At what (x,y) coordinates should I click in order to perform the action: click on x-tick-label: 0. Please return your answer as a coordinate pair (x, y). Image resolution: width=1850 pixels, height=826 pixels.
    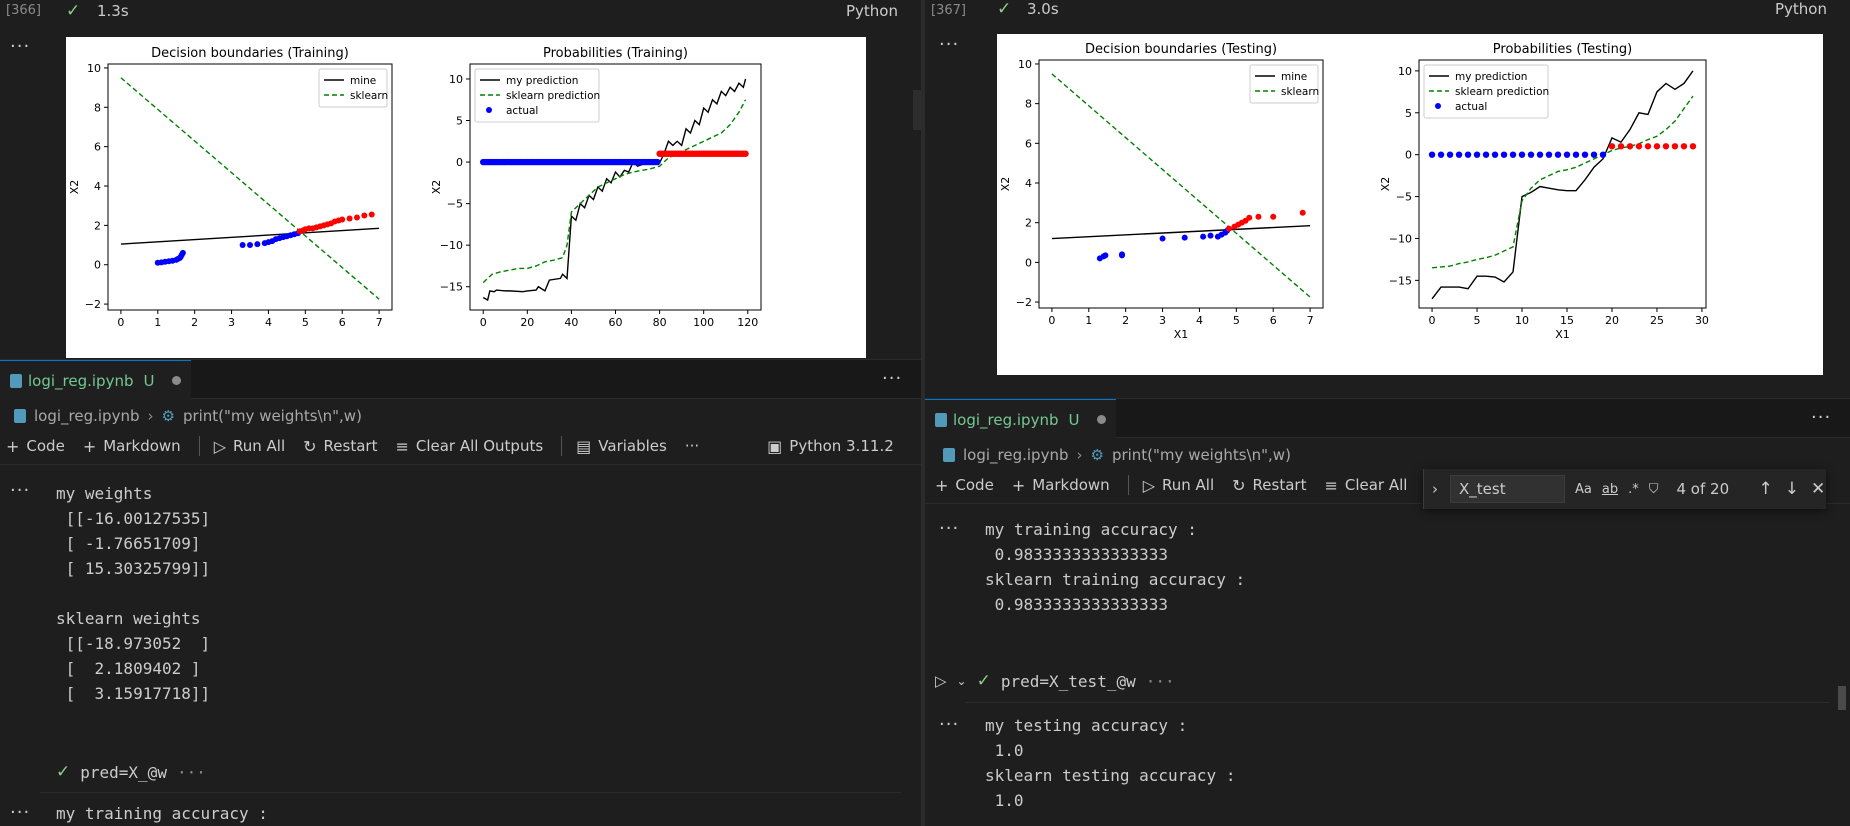
    Looking at the image, I should click on (1051, 320).